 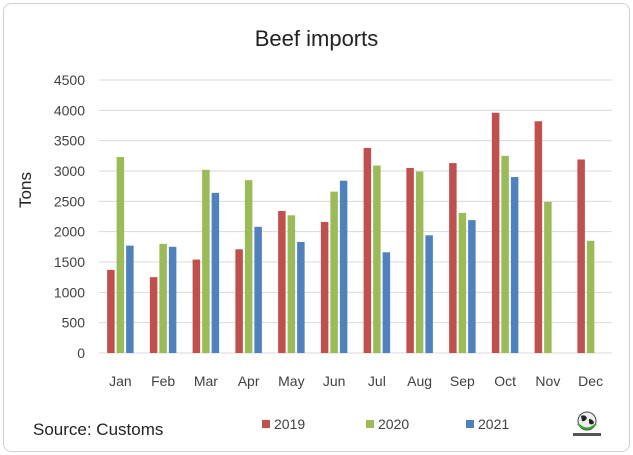 What do you see at coordinates (462, 381) in the screenshot?
I see `x-tick-label: Sep` at bounding box center [462, 381].